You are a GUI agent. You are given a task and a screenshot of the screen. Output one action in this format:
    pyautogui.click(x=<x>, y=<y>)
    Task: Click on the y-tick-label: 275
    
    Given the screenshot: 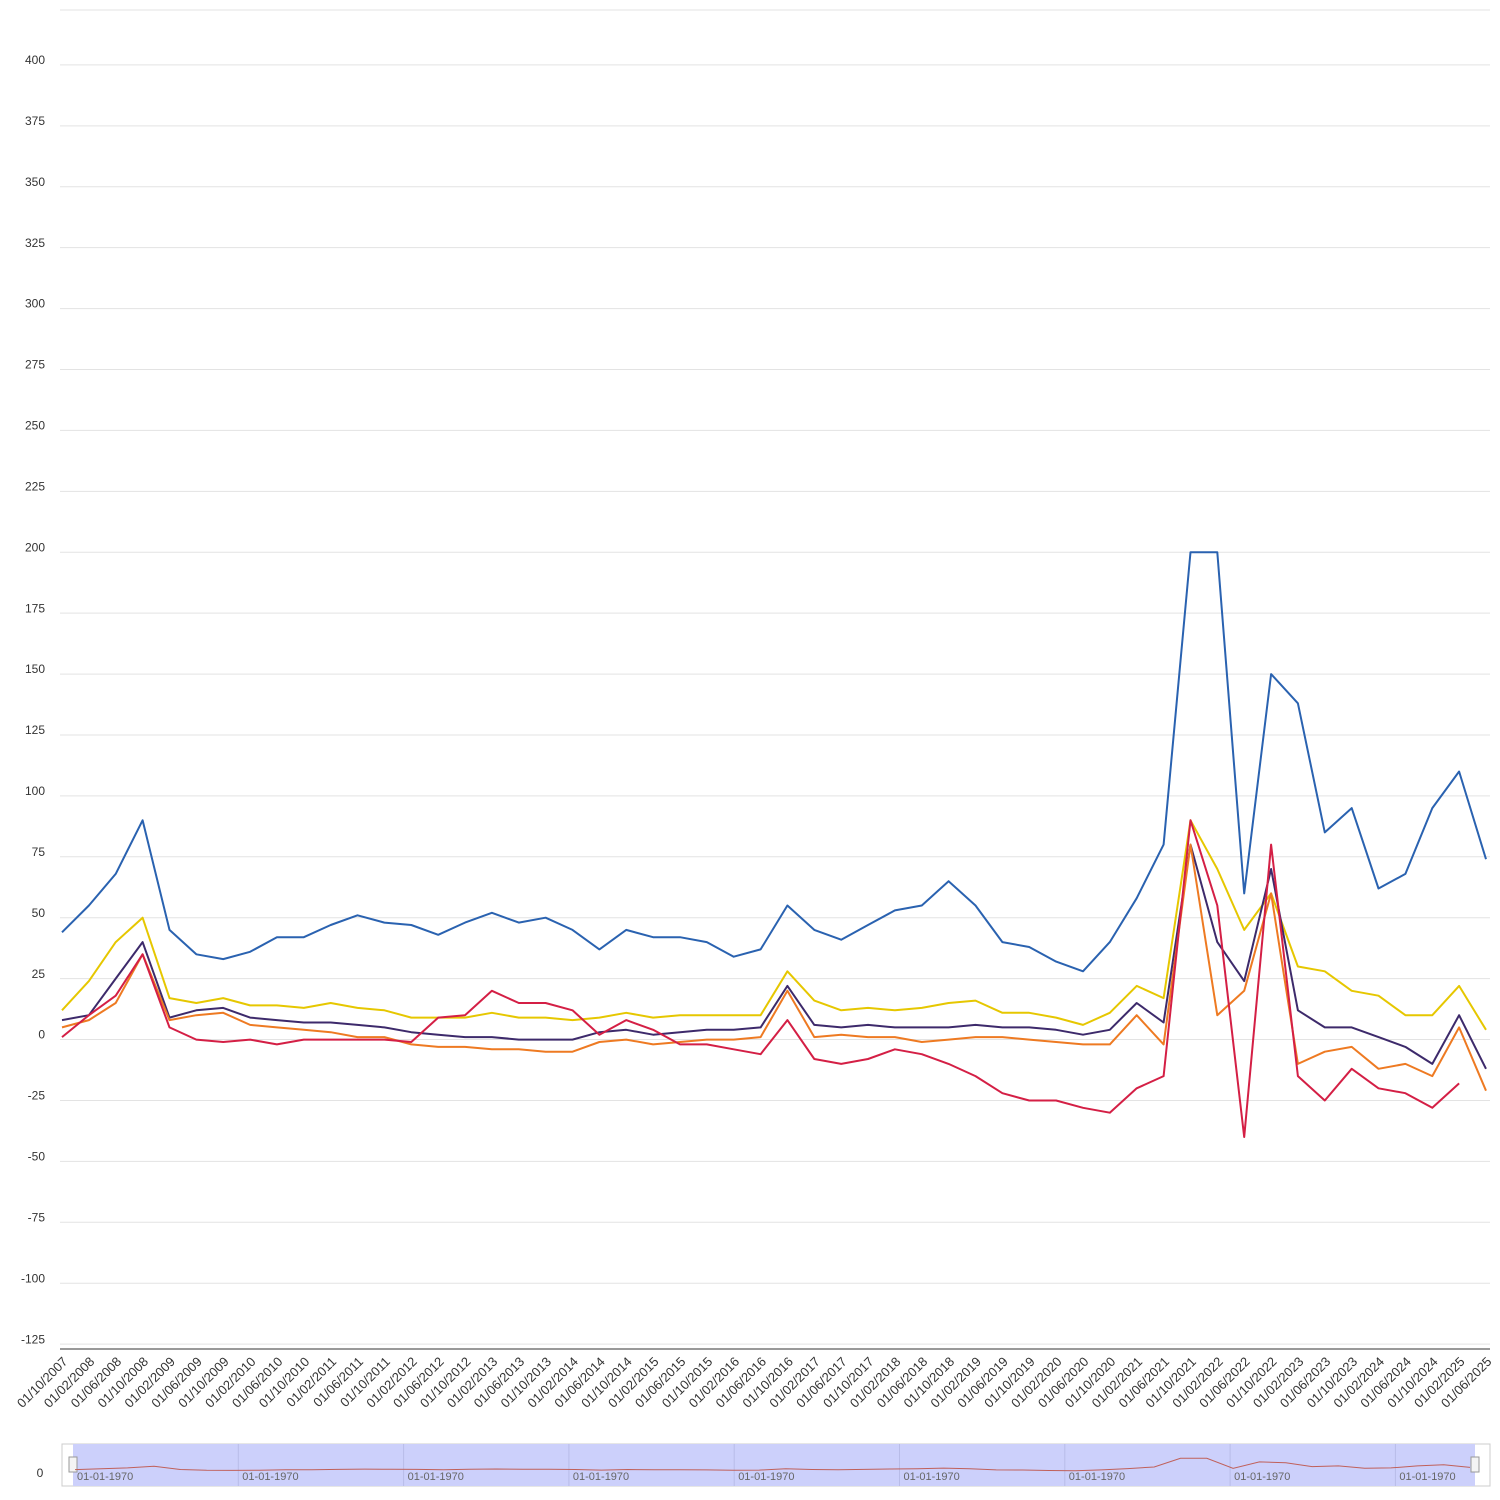 What is the action you would take?
    pyautogui.click(x=35, y=365)
    